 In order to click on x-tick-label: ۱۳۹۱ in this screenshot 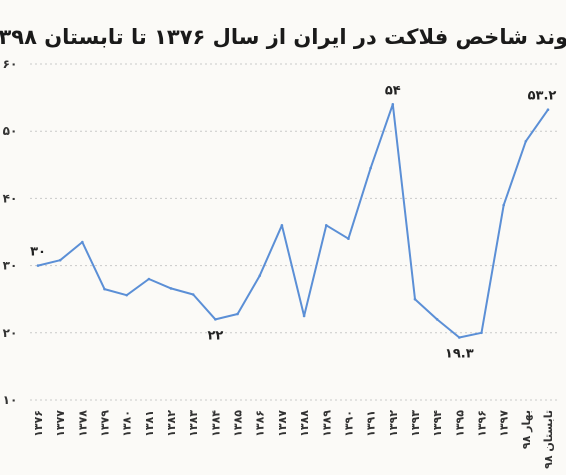, I will do `click(371, 423)`.